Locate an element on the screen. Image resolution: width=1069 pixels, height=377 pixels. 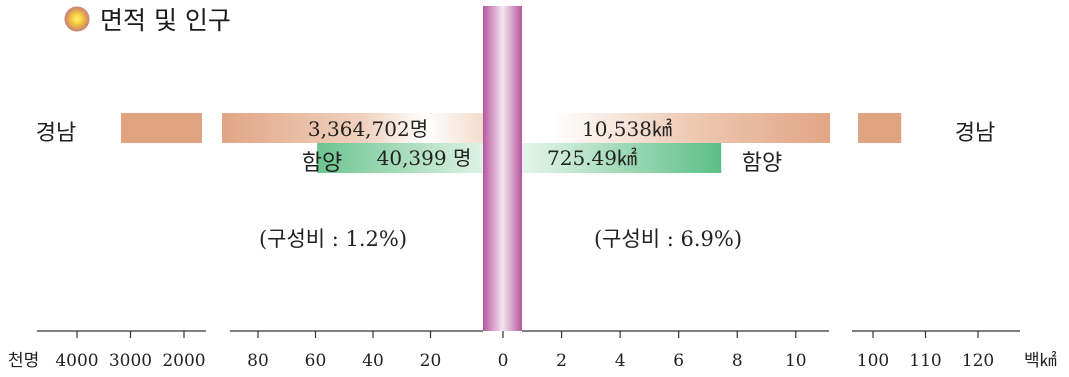
population-far-tick-label-0: 4000 is located at coordinates (76, 361).